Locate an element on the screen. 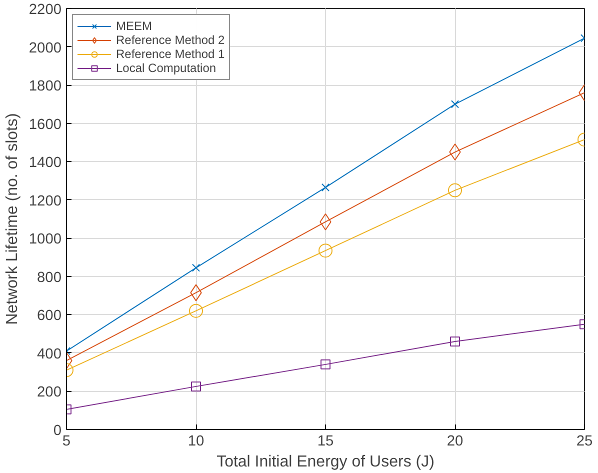 The height and width of the screenshot is (473, 598). y-tick-label: 200 is located at coordinates (49, 392).